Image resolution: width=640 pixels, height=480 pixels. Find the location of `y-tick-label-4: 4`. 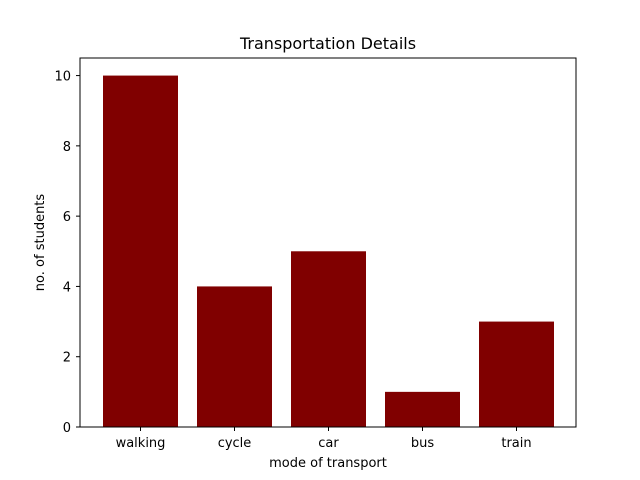

y-tick-label-4: 4 is located at coordinates (67, 287).